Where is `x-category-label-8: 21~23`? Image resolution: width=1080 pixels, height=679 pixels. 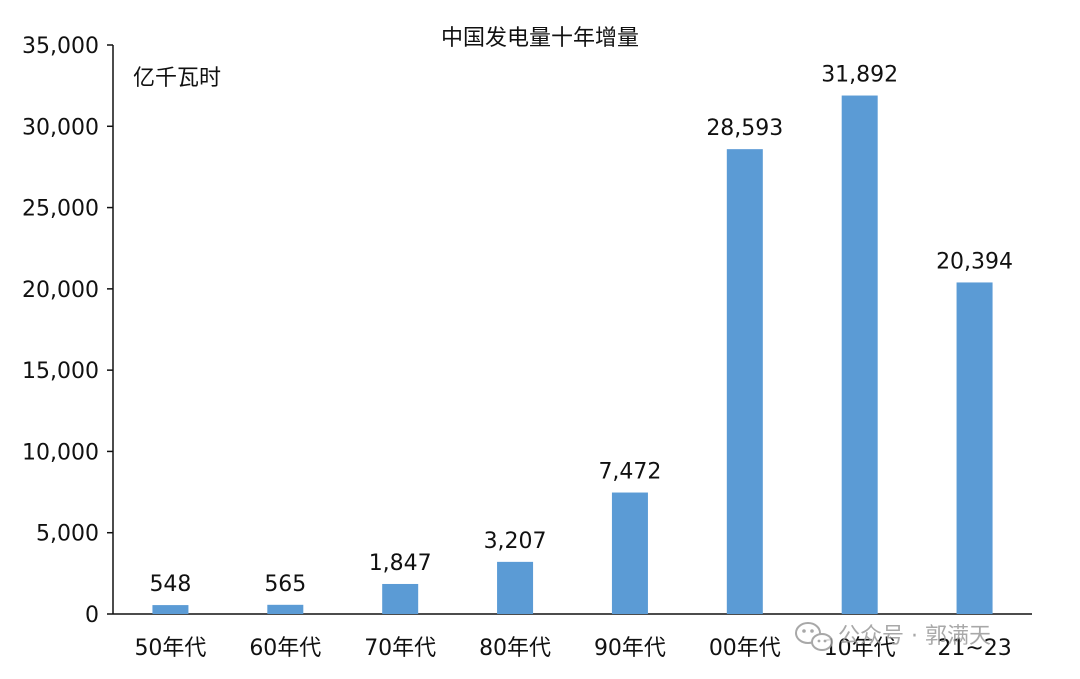 x-category-label-8: 21~23 is located at coordinates (974, 648).